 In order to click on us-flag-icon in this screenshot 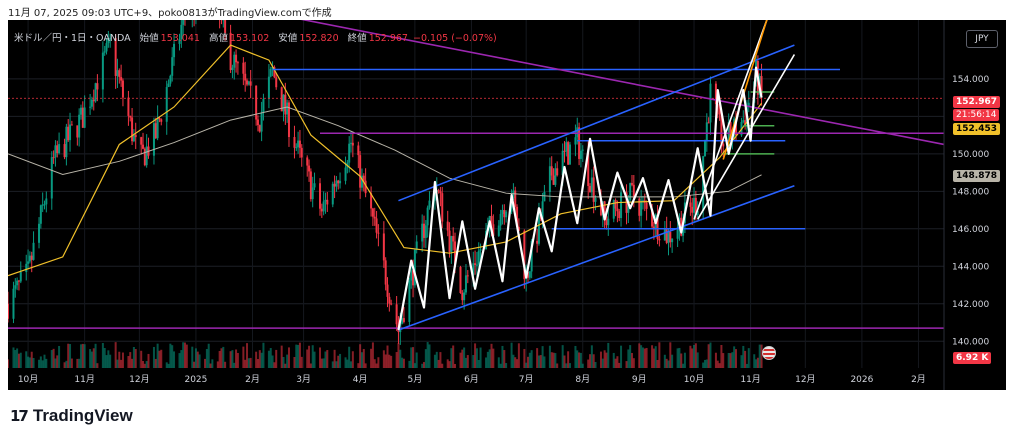, I will do `click(769, 353)`.